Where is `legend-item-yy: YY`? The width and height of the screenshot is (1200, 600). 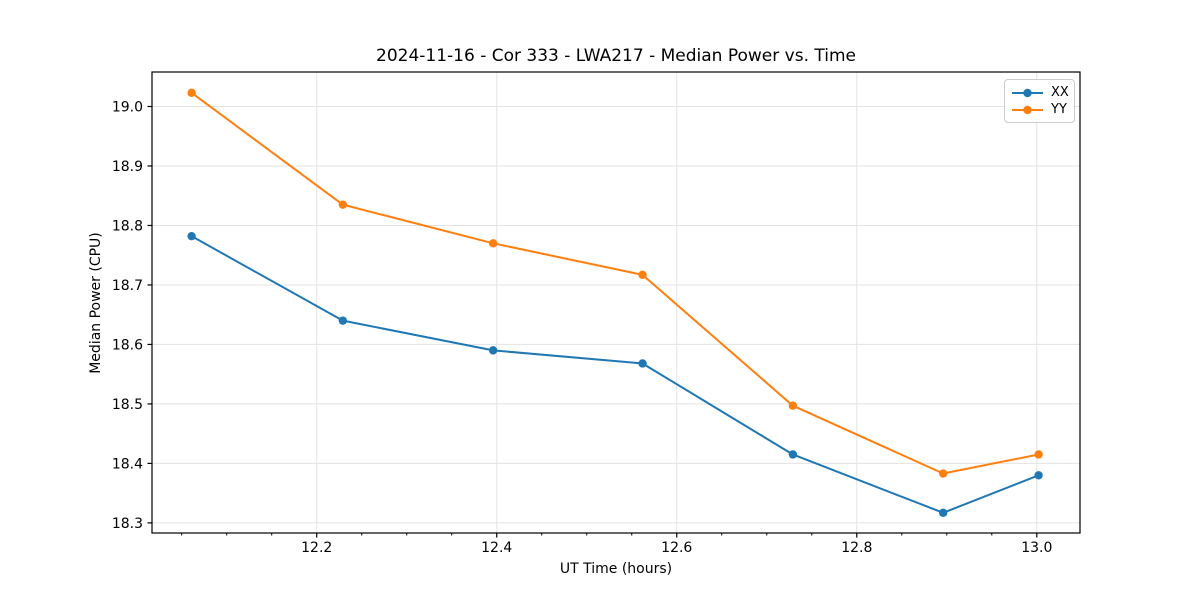 legend-item-yy: YY is located at coordinates (1039, 109).